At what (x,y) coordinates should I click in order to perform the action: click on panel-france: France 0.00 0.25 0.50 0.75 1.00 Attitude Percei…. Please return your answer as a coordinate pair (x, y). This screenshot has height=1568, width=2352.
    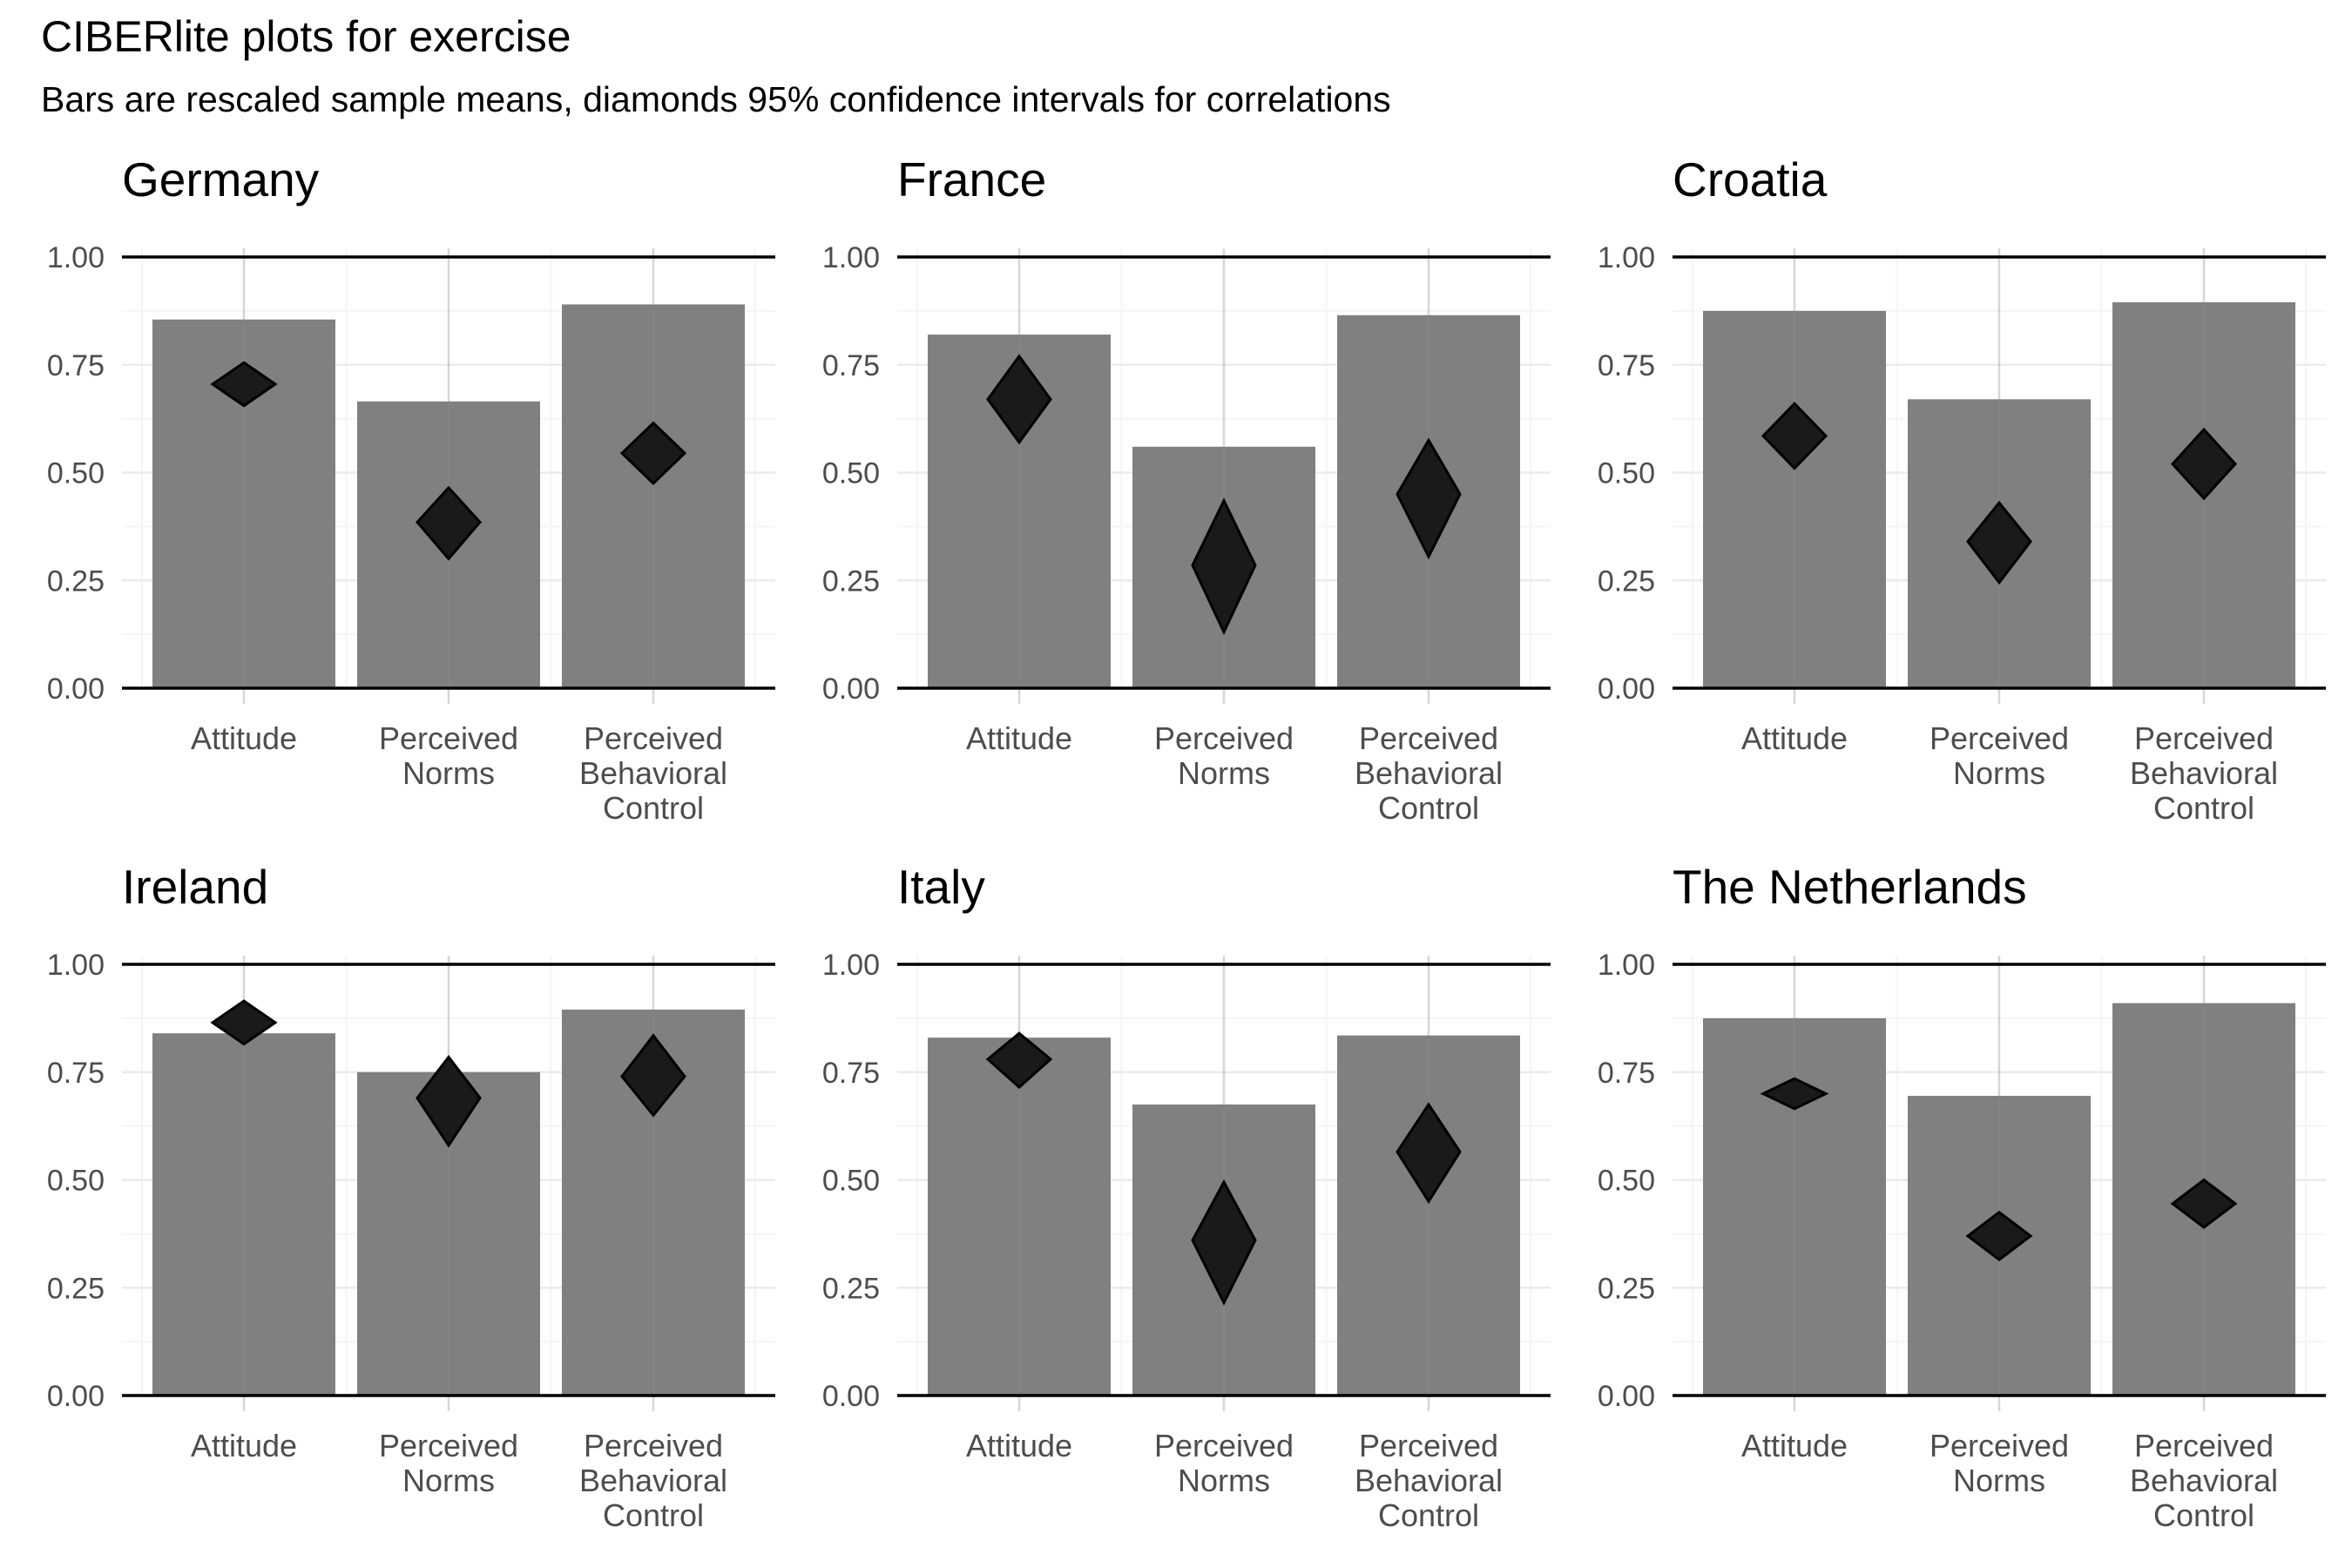
    Looking at the image, I should click on (1186, 489).